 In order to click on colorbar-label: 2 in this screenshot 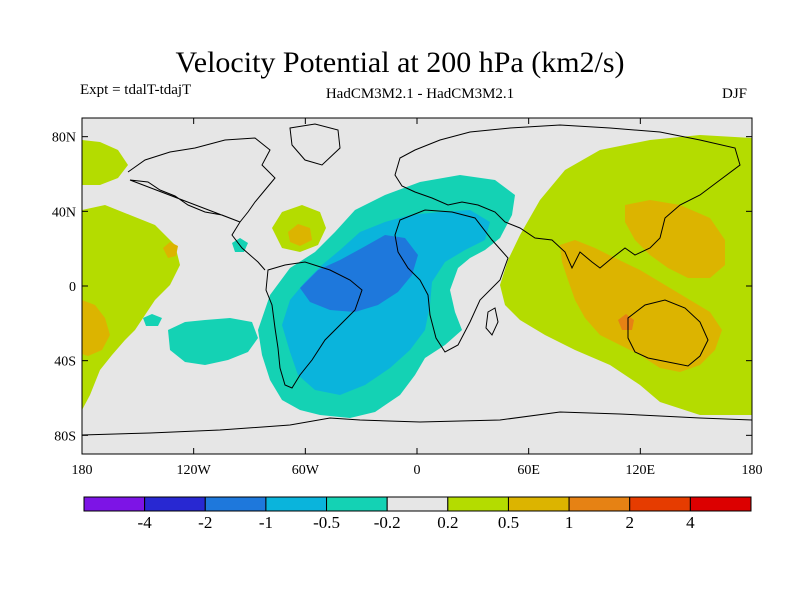, I will do `click(629, 522)`.